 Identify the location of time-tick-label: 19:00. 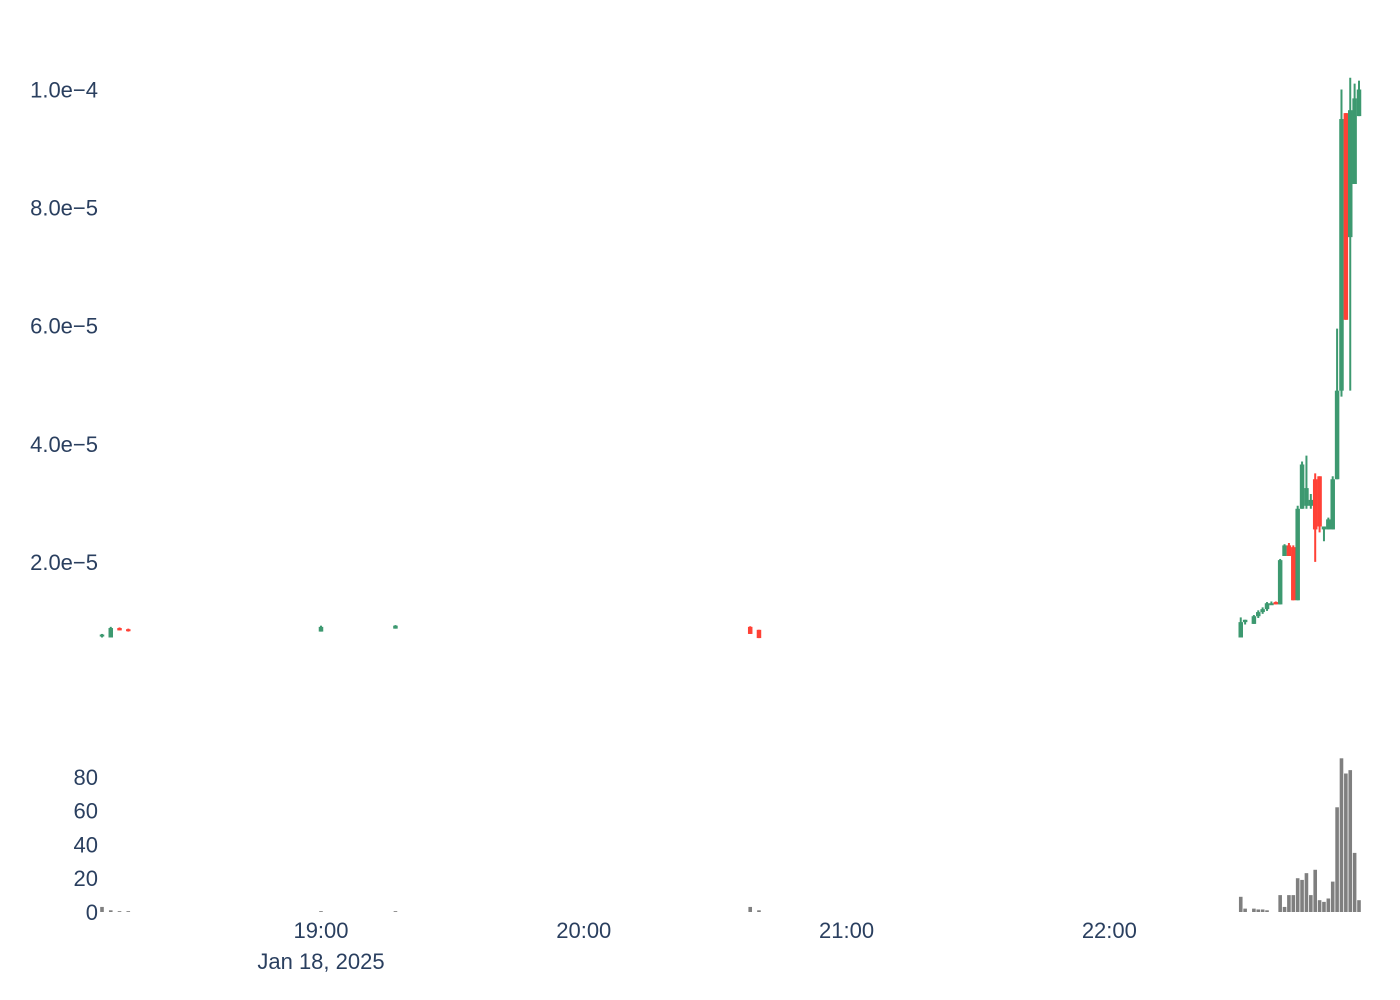
(320, 930).